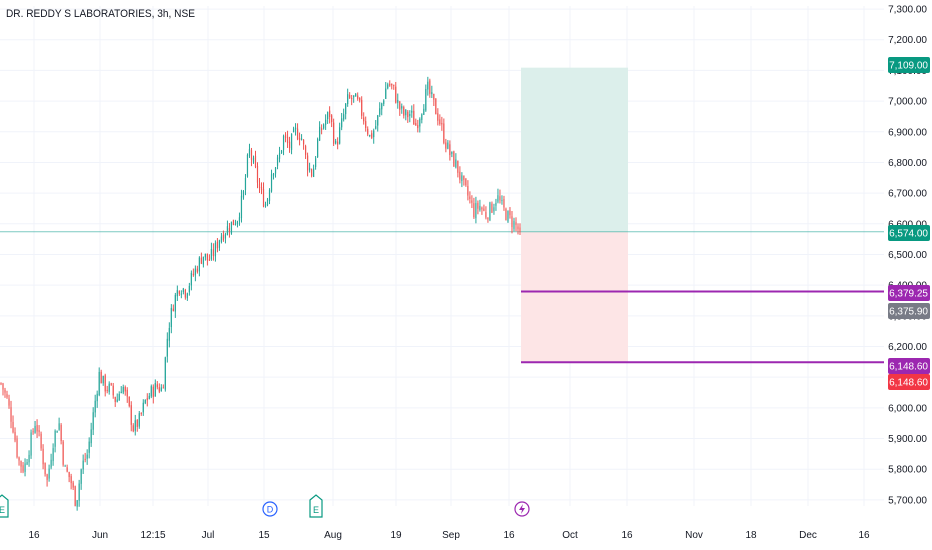 This screenshot has height=550, width=932. Describe the element at coordinates (909, 65) in the screenshot. I see `price-tag-target` at that location.